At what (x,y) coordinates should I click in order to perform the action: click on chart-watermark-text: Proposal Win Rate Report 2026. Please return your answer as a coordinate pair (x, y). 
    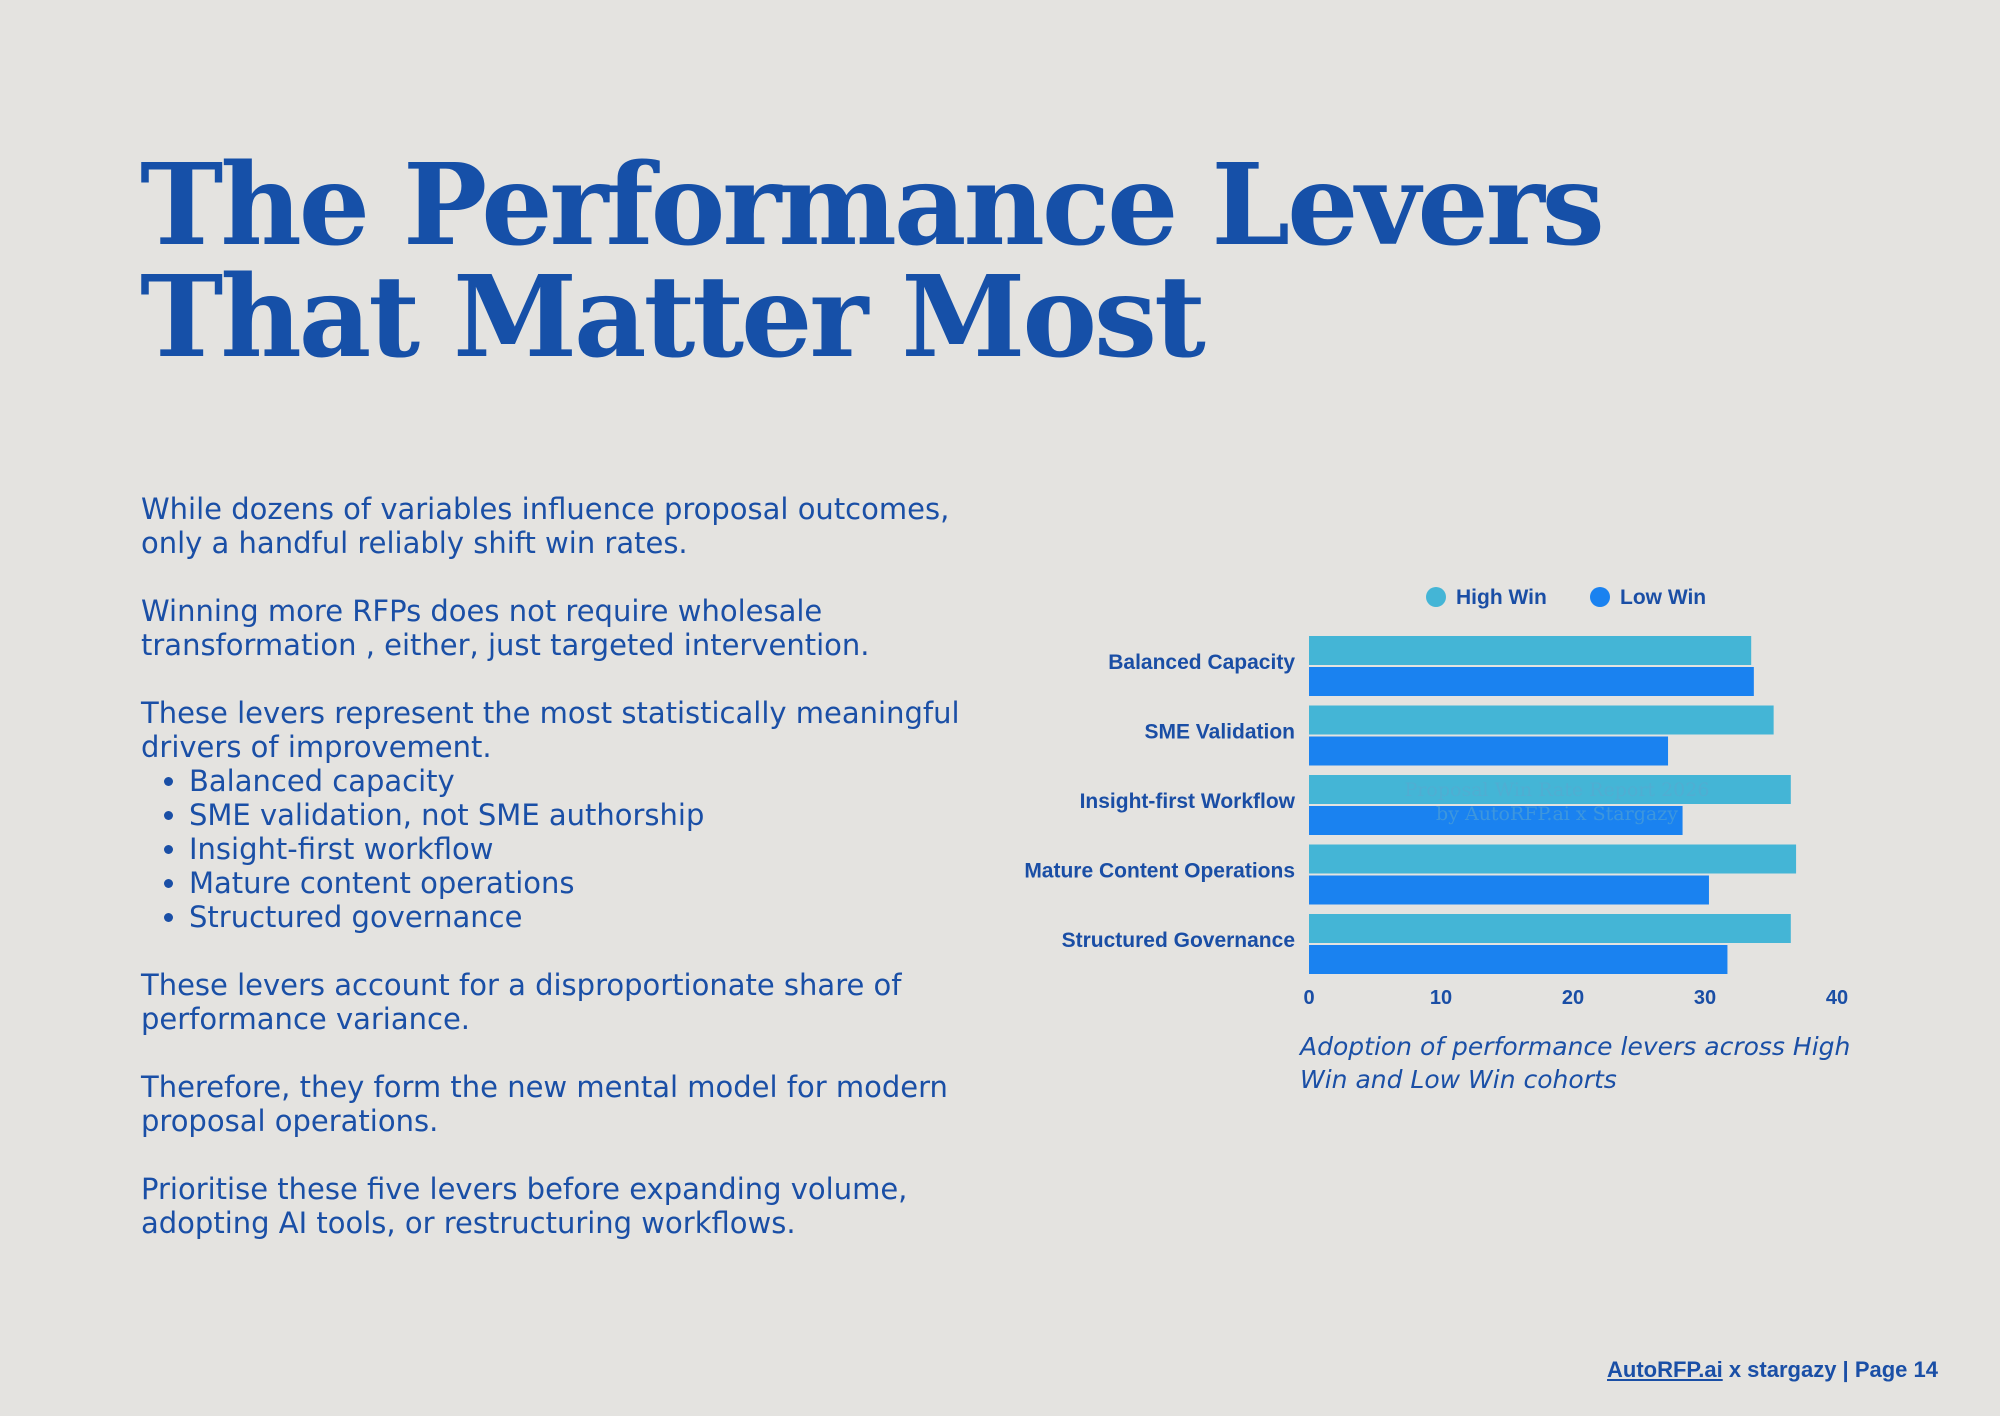
    Looking at the image, I should click on (1557, 790).